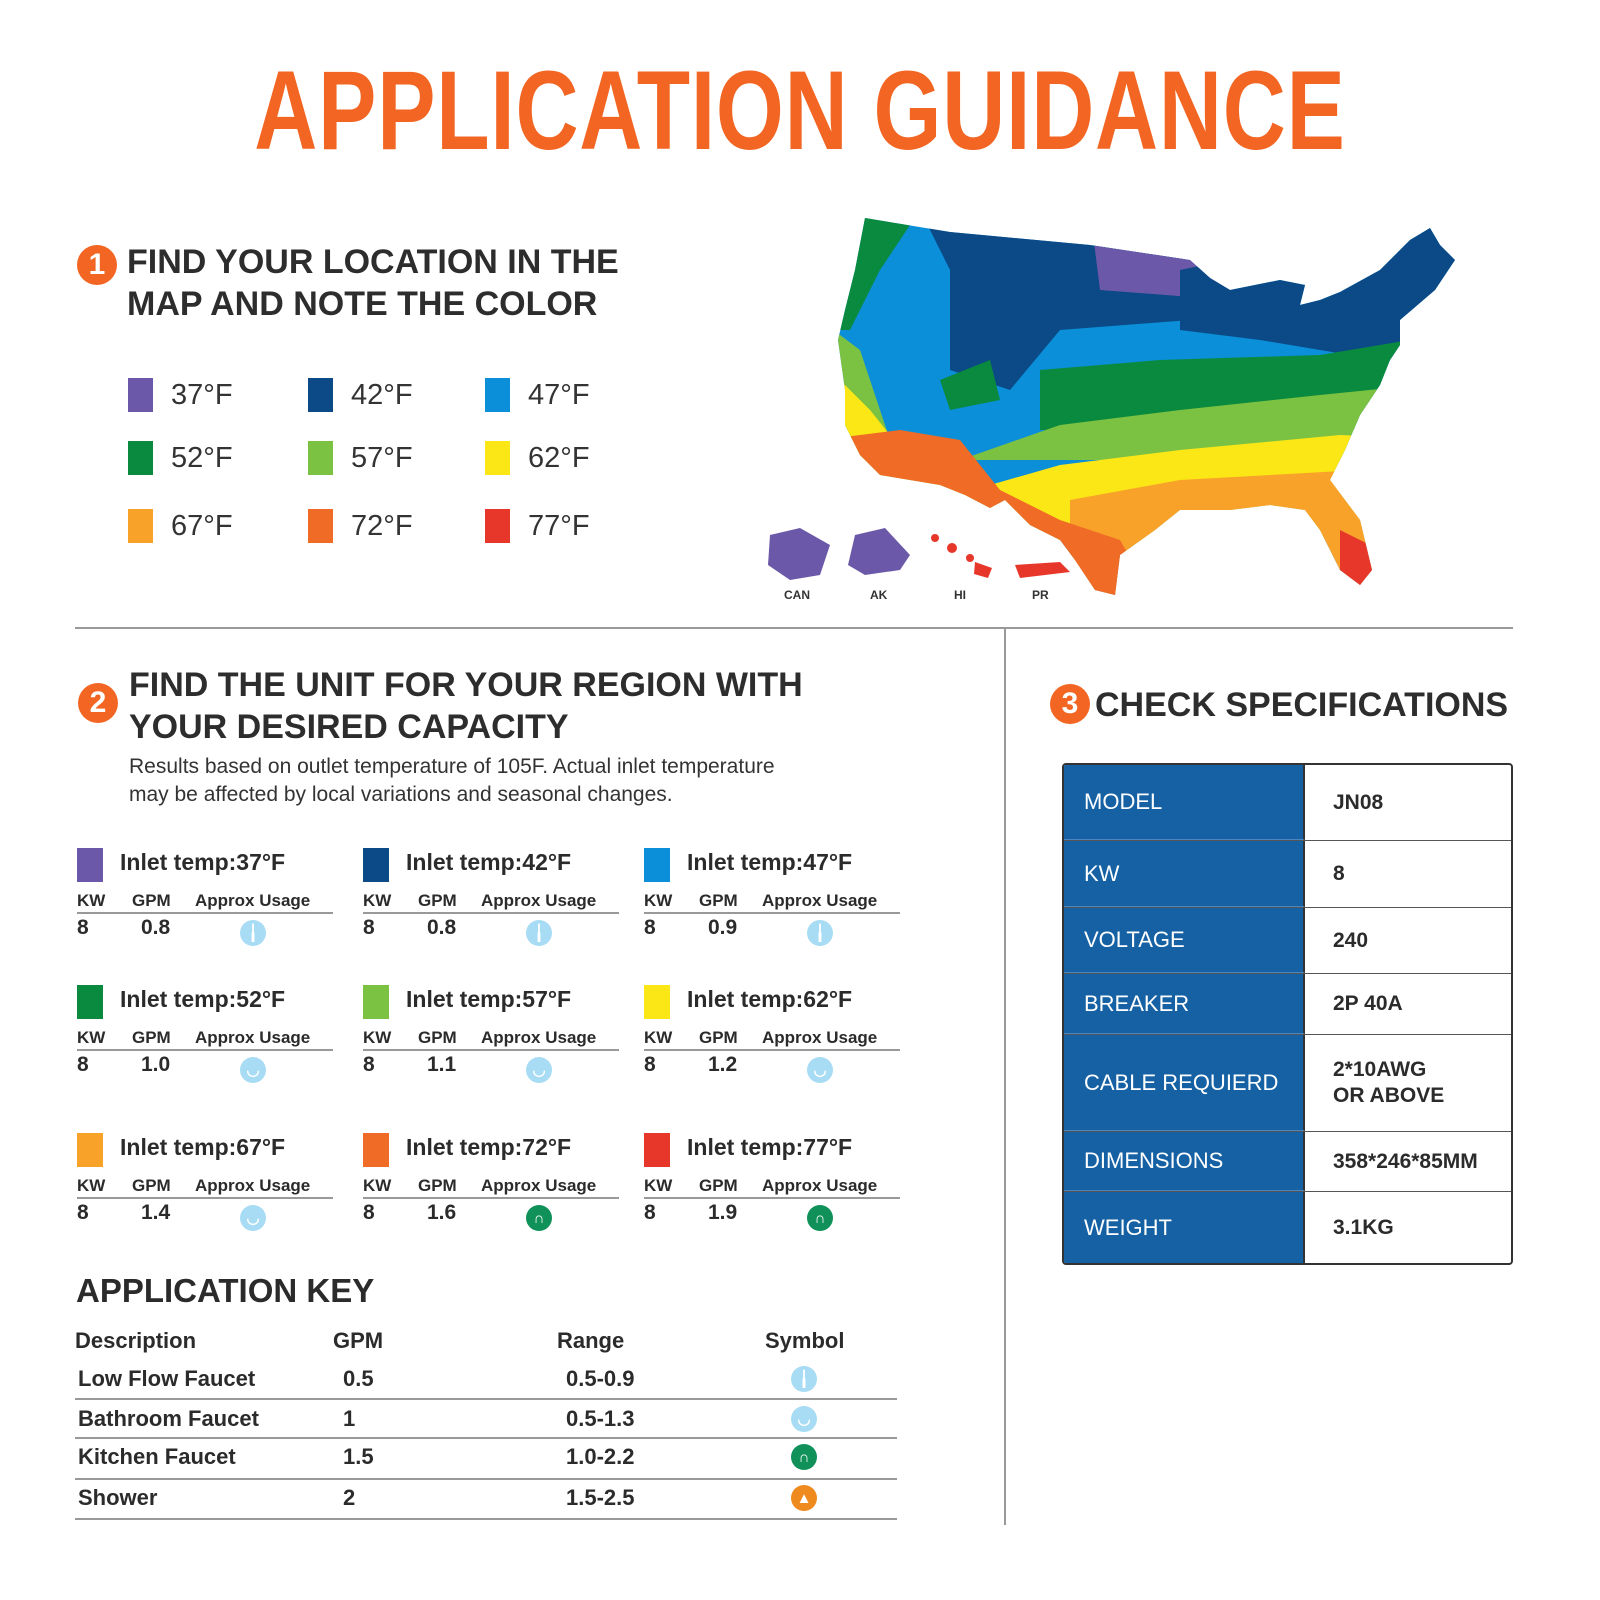  Describe the element at coordinates (960, 595) in the screenshot. I see `map-label-hi: HI` at that location.